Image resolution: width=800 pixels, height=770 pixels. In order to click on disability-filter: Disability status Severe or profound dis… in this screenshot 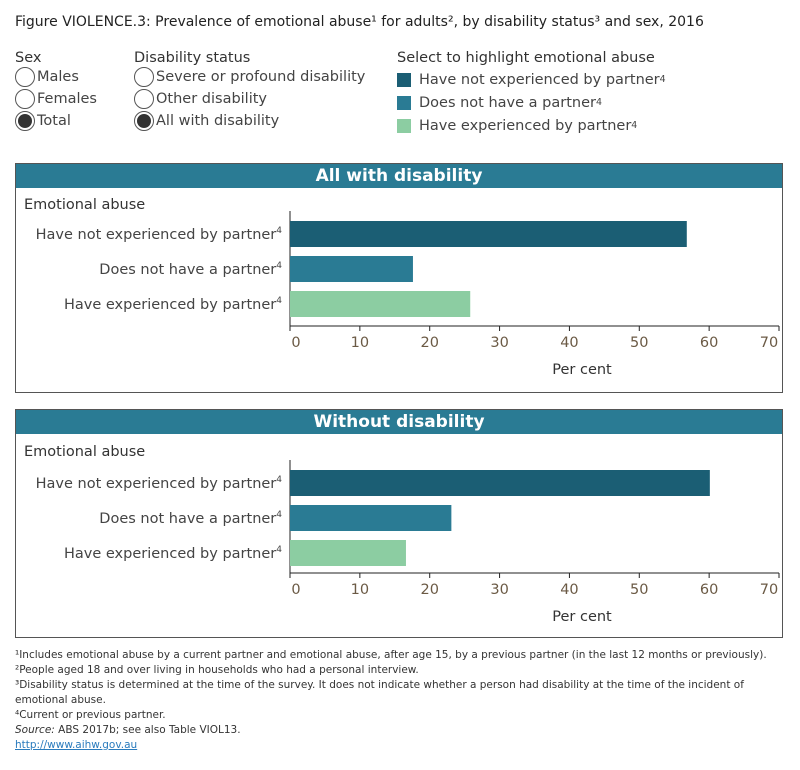, I will do `click(249, 91)`.